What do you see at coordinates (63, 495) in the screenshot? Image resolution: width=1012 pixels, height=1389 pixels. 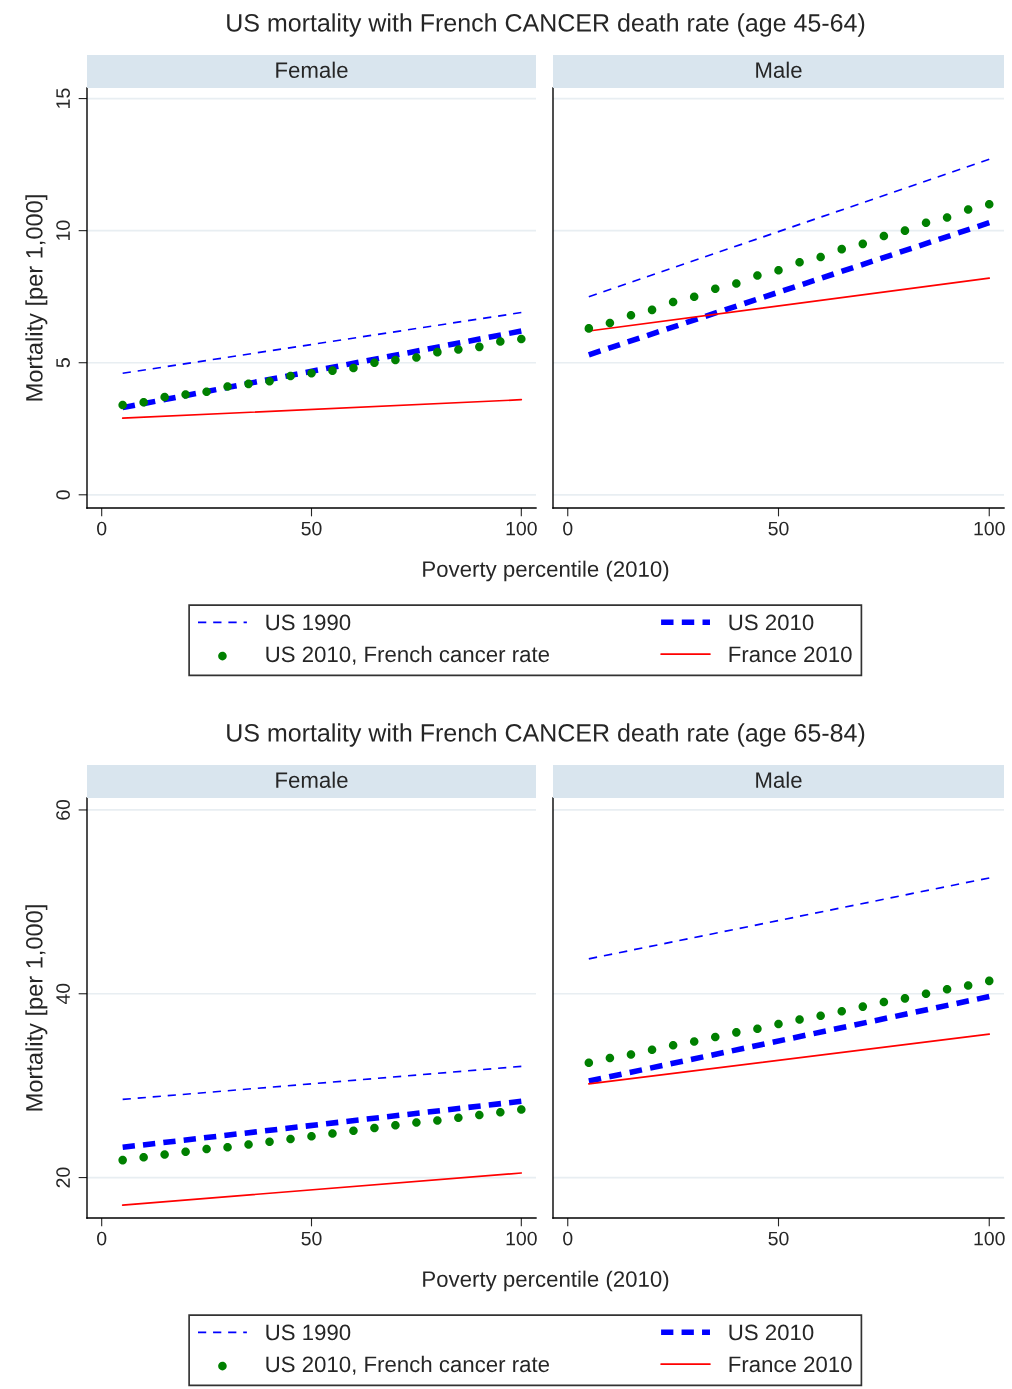 I see `y-tick-label: 0` at bounding box center [63, 495].